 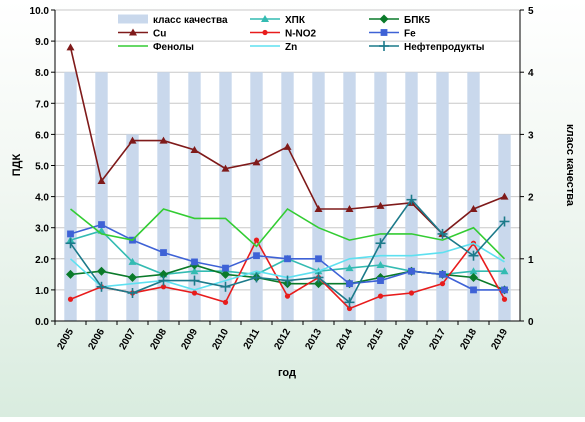 I want to click on x-tick-label: 2018, so click(x=468, y=339).